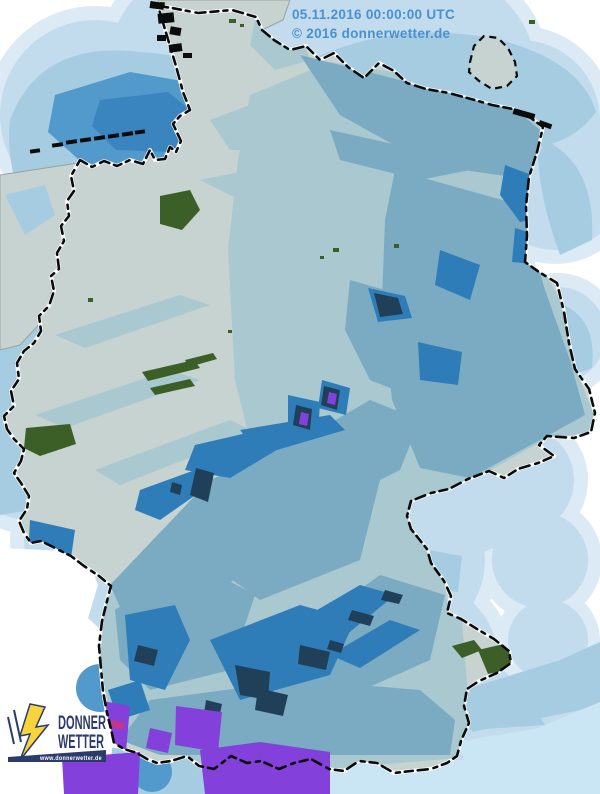  Describe the element at coordinates (371, 33) in the screenshot. I see `copyright-label: © 2016 donnerwetter.de` at that location.